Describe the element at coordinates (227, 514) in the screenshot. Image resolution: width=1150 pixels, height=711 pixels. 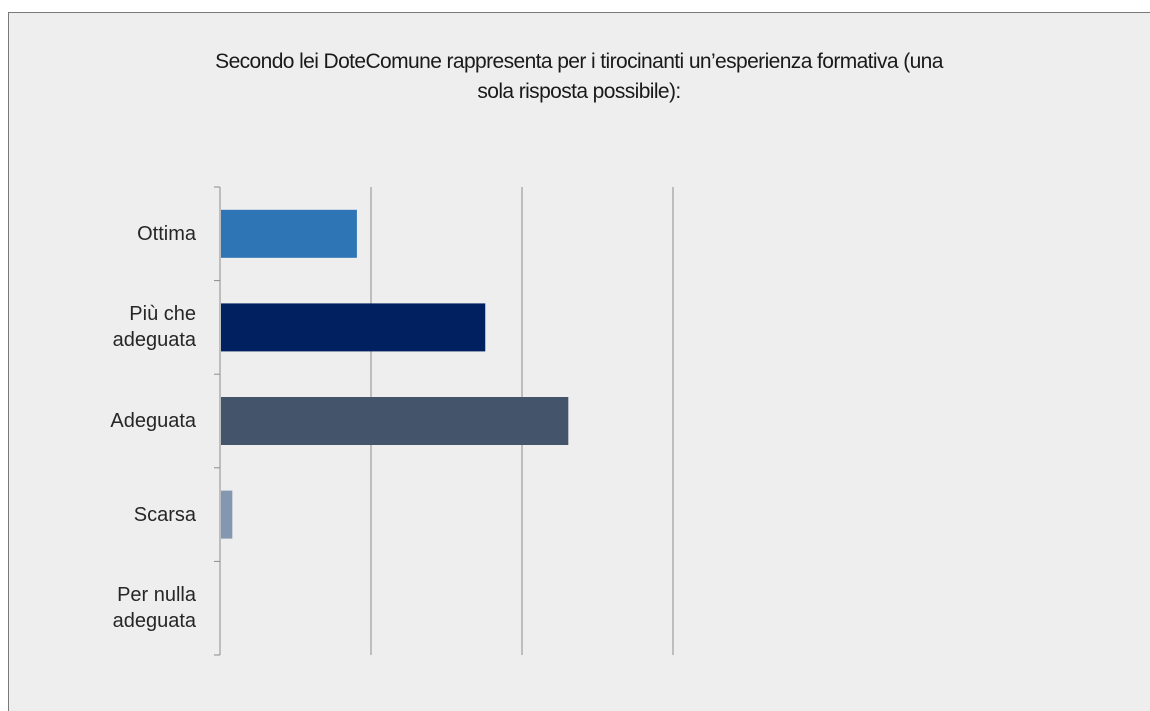
I see `bar-scarsa` at that location.